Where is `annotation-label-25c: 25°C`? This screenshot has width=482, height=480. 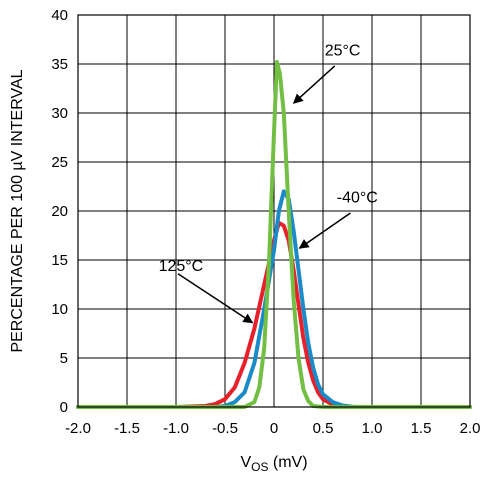
annotation-label-25c: 25°C is located at coordinates (343, 50).